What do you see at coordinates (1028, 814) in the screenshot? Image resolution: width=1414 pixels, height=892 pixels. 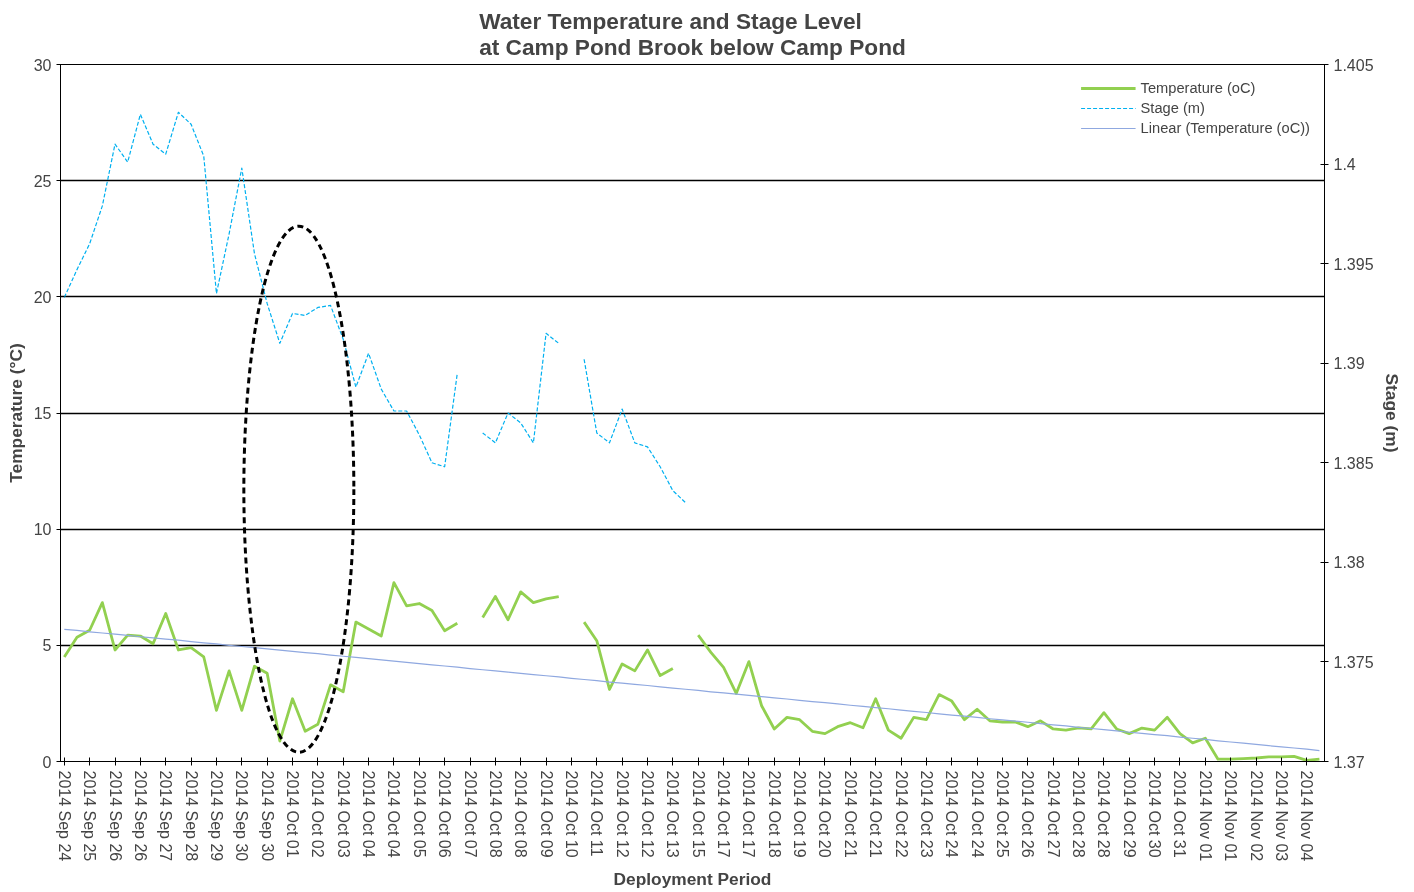 I see `x-tick-label: 2014 Oct 26` at bounding box center [1028, 814].